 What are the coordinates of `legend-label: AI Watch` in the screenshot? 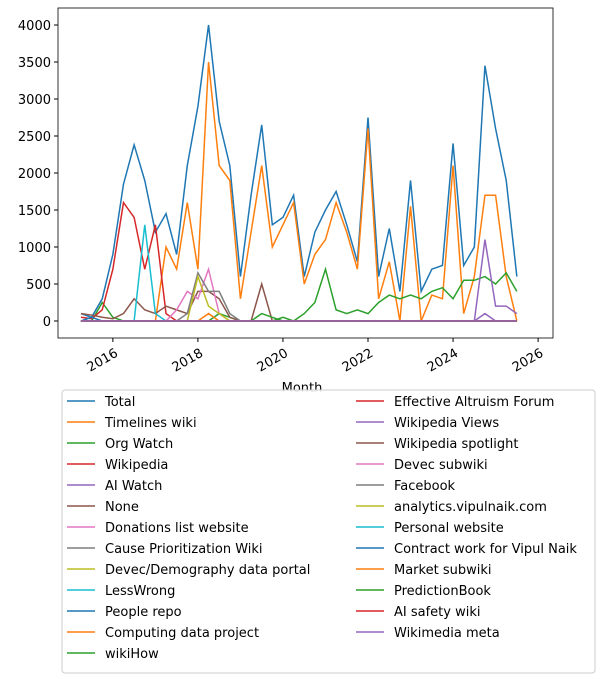 It's located at (133, 486).